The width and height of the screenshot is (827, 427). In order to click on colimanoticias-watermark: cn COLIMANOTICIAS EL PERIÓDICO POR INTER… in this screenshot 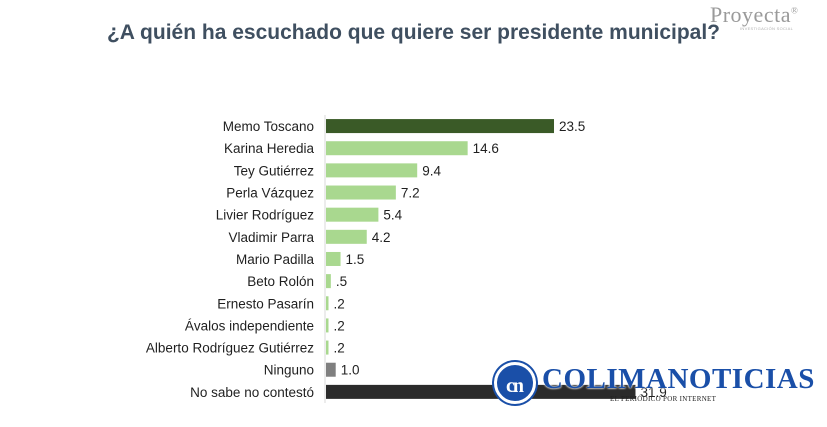, I will do `click(654, 384)`.